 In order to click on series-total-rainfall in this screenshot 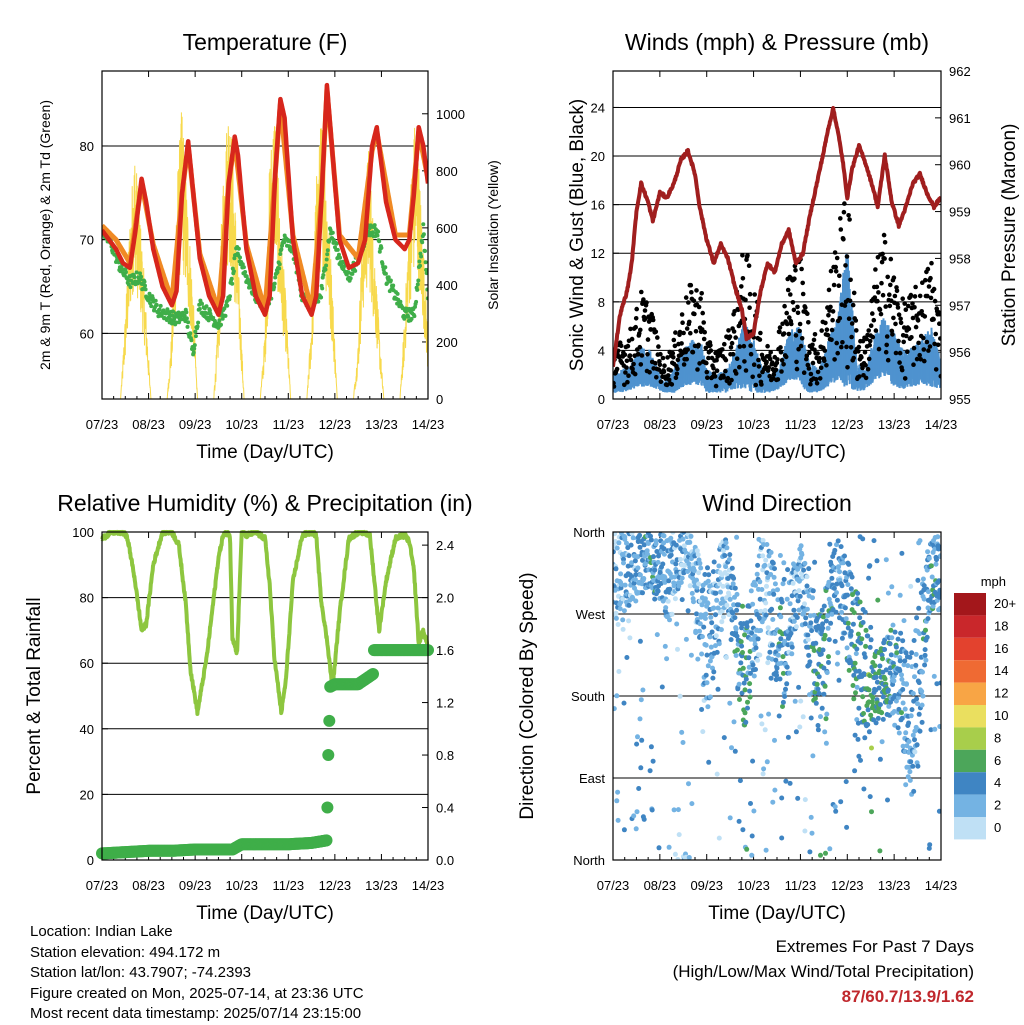, I will do `click(265, 752)`.